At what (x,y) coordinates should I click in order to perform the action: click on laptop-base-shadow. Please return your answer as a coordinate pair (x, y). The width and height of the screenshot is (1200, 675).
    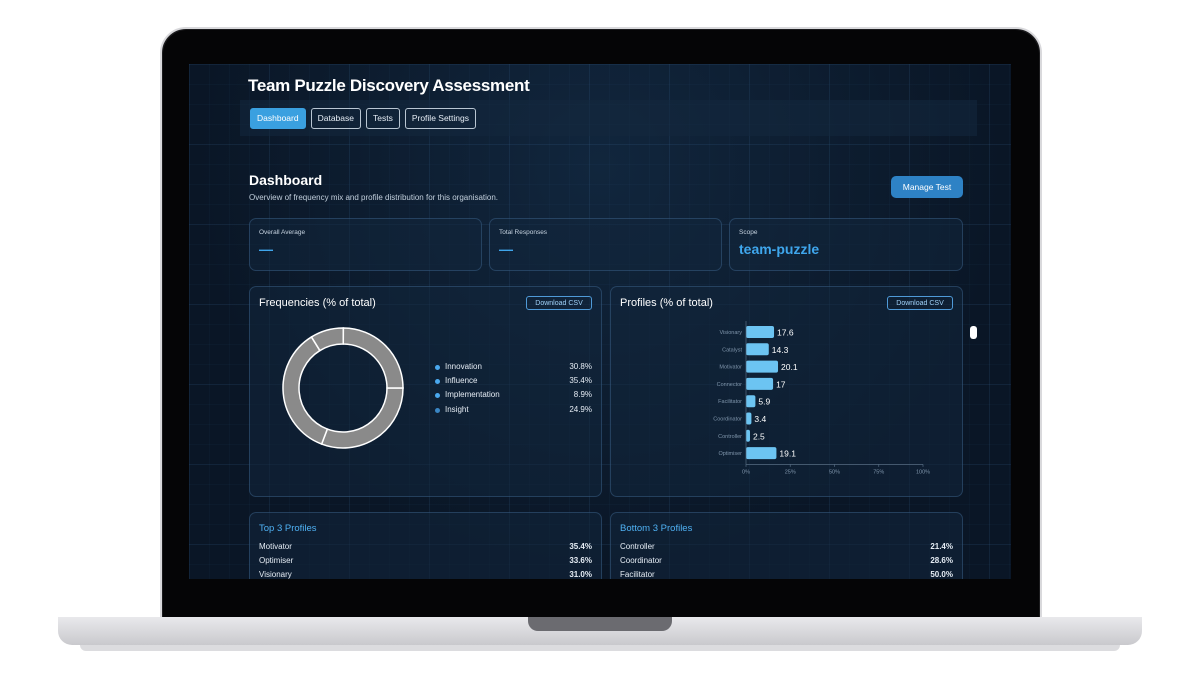
    Looking at the image, I should click on (600, 648).